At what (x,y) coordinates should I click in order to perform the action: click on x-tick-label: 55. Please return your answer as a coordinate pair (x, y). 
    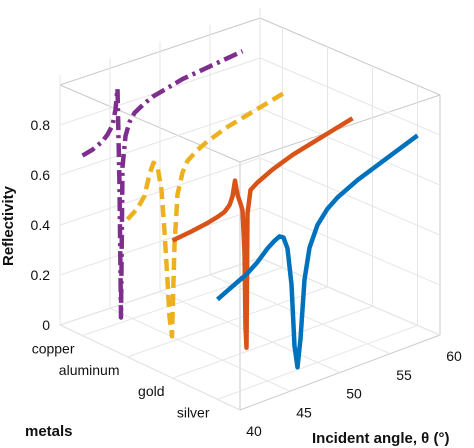
    Looking at the image, I should click on (404, 375).